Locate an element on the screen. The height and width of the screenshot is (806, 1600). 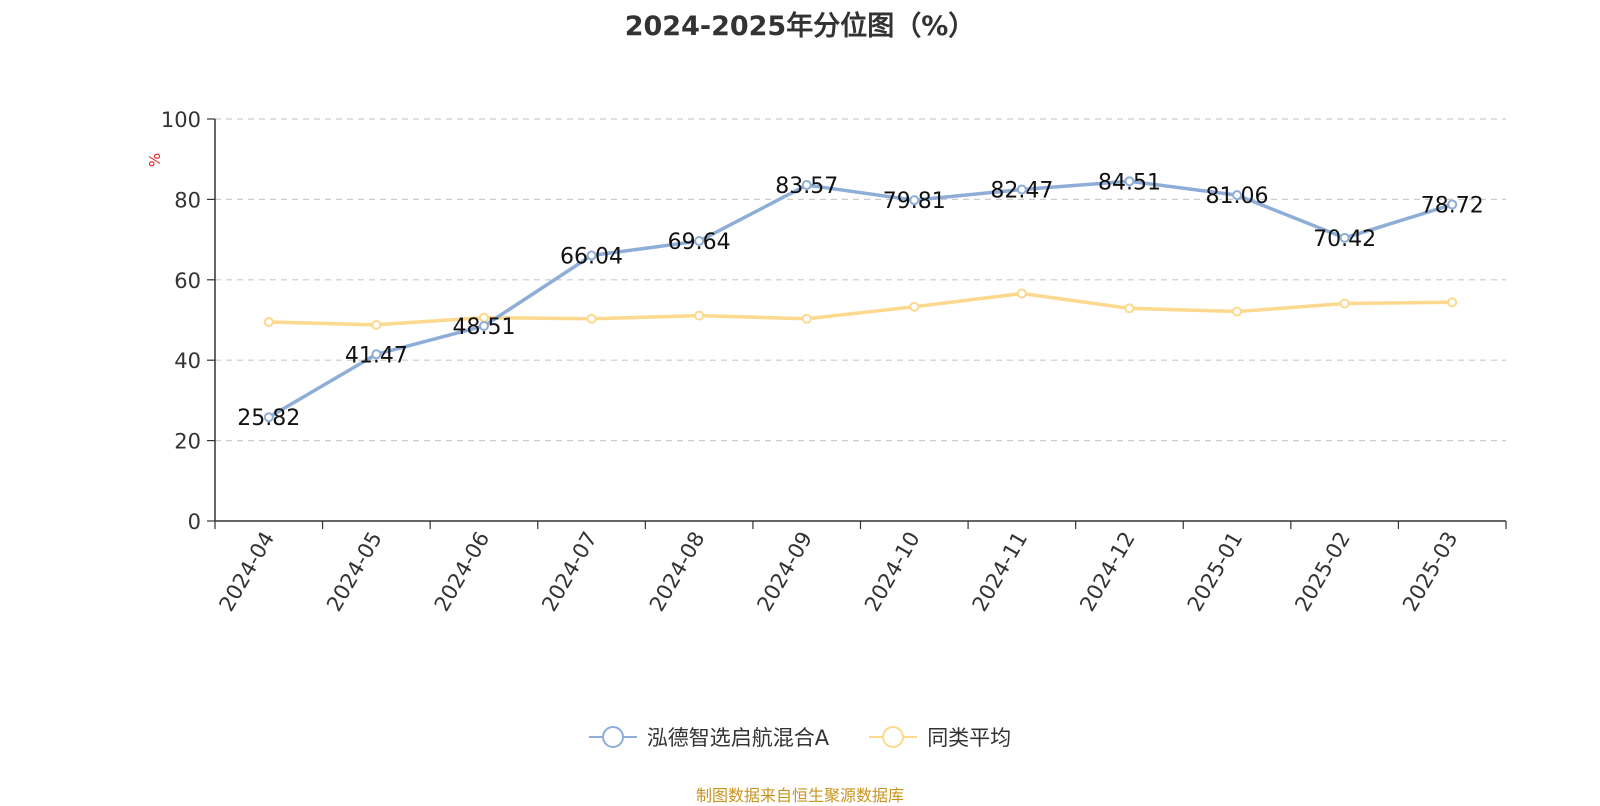
data-label: 83.57 is located at coordinates (806, 186).